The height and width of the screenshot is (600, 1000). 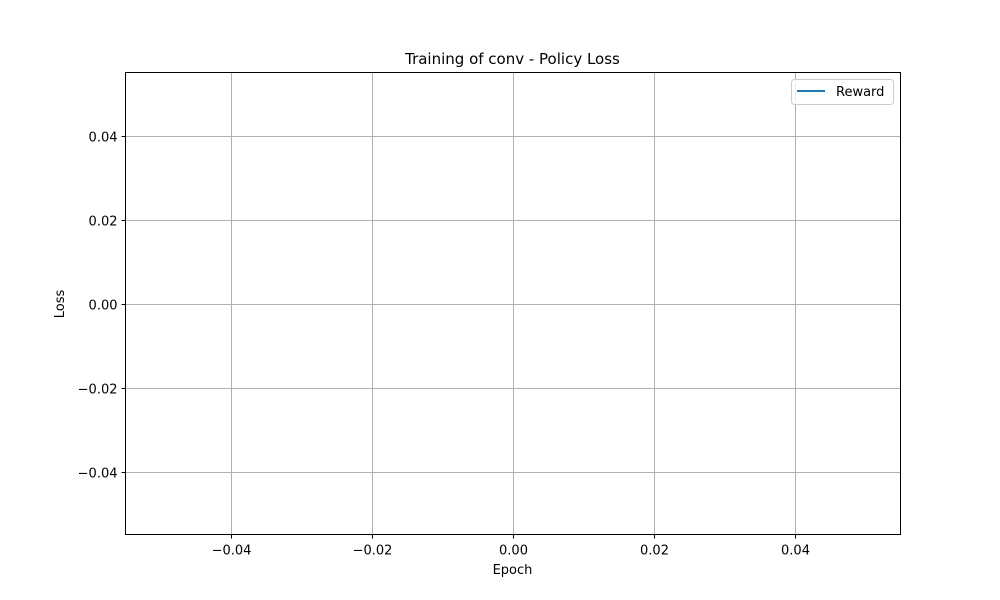 I want to click on y-tick-label: 0.00, so click(x=103, y=306).